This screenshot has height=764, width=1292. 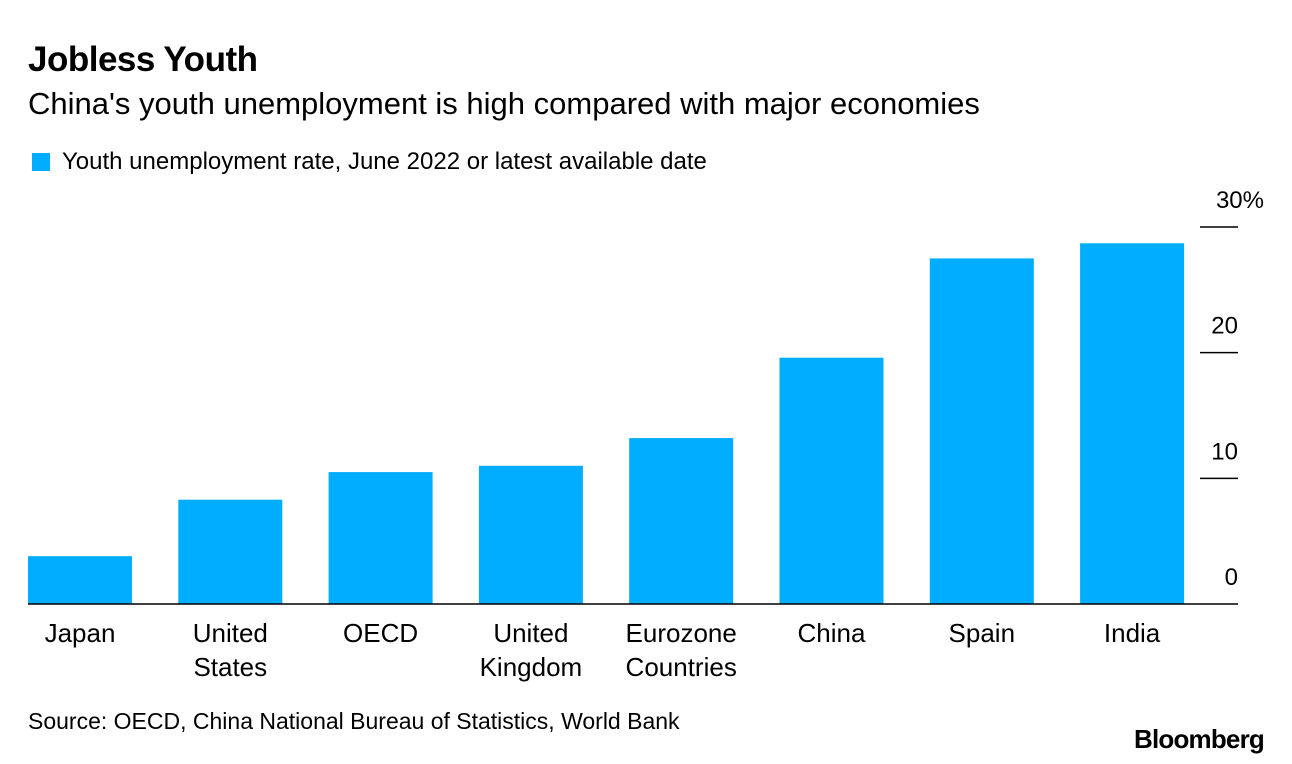 I want to click on bar-china, so click(x=831, y=480).